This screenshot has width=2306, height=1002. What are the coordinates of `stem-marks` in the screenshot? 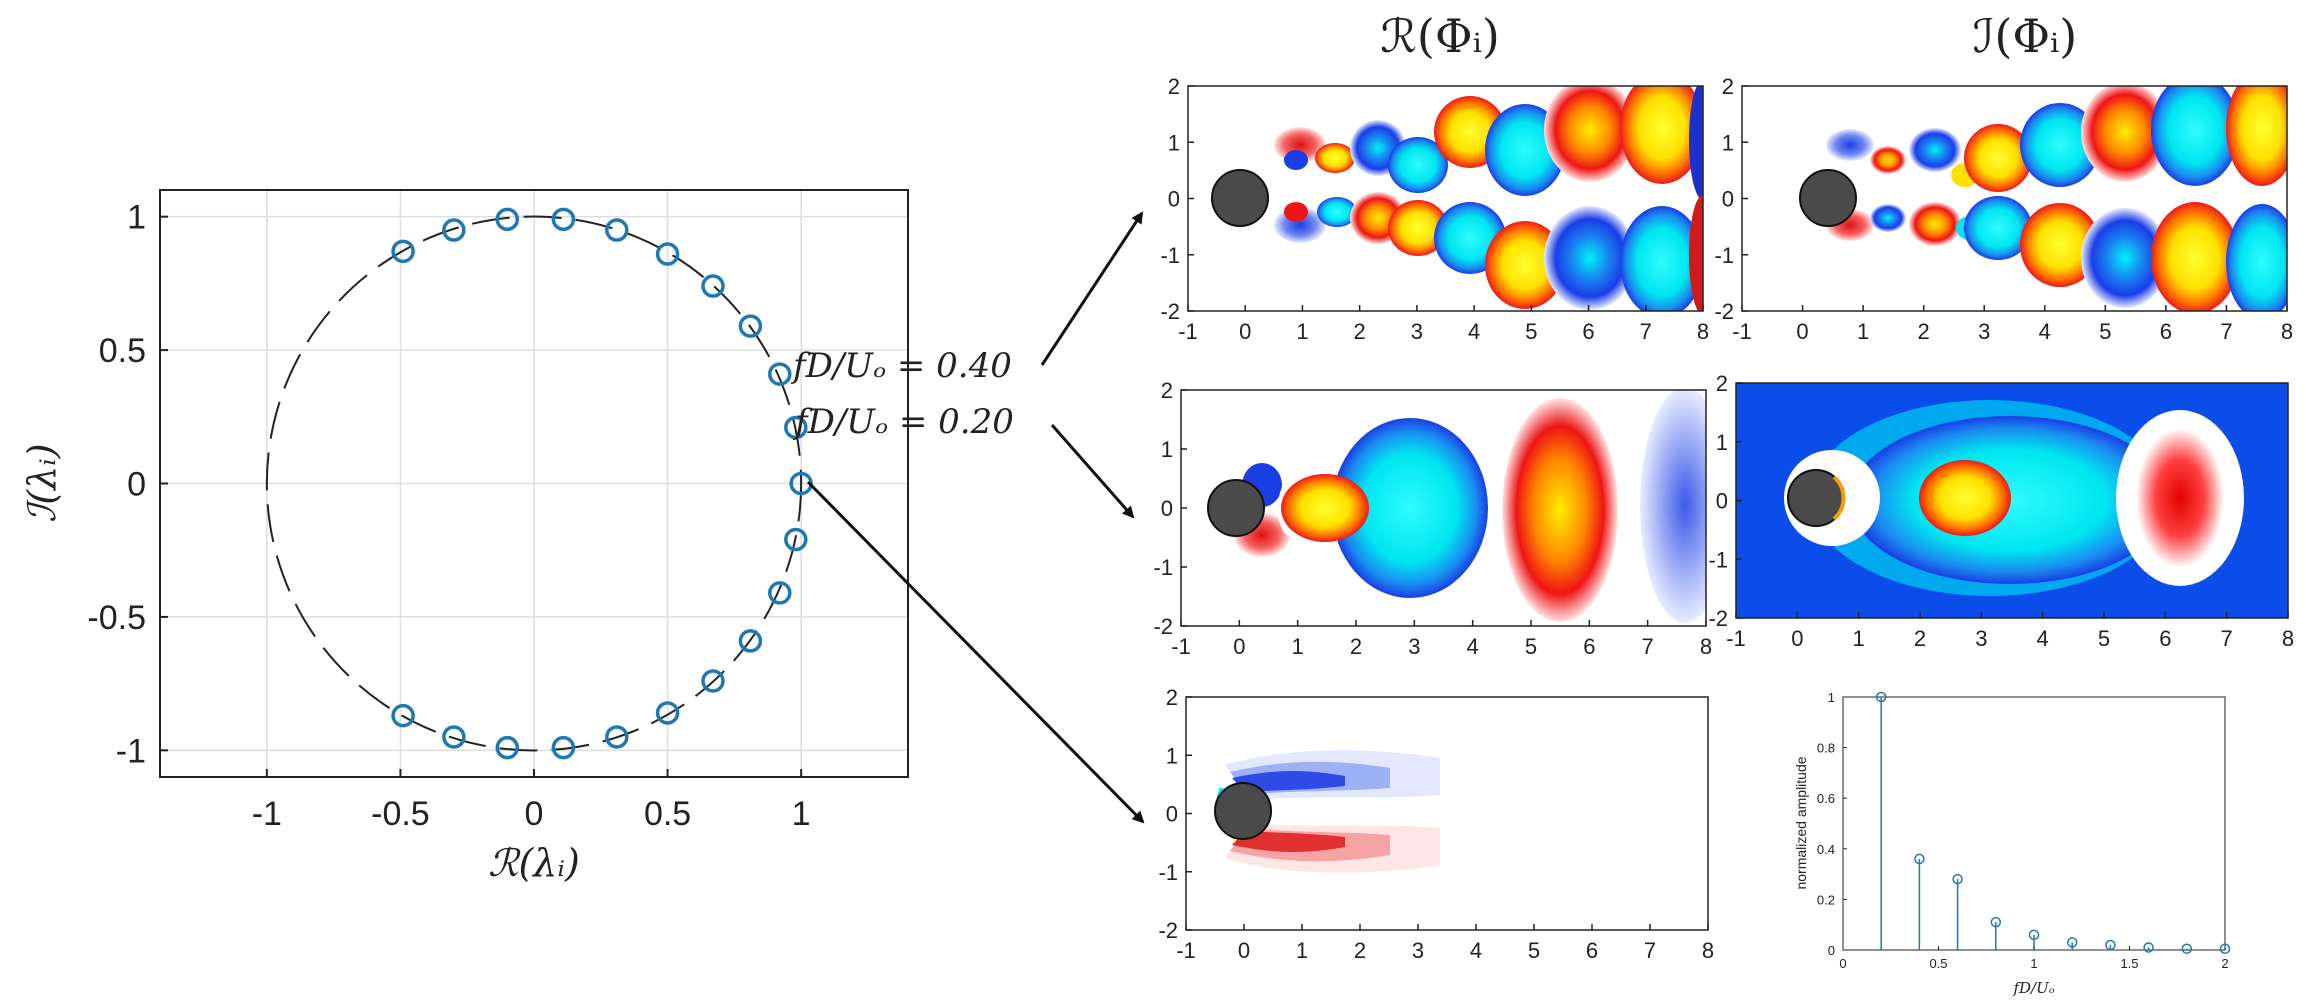 It's located at (2053, 822).